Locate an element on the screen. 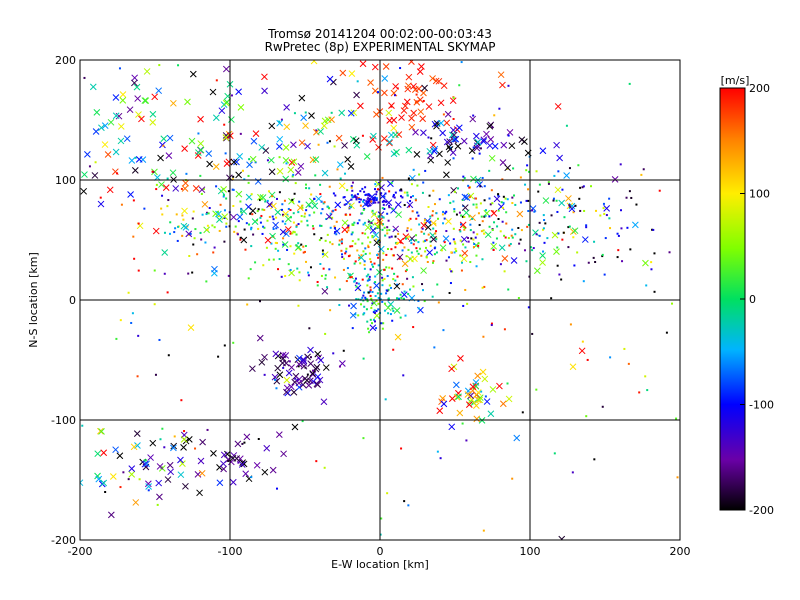 This screenshot has width=800, height=600. chart-subtitle: RwPretec (8p) EXPERIMENTAL SKYMAP is located at coordinates (380, 47).